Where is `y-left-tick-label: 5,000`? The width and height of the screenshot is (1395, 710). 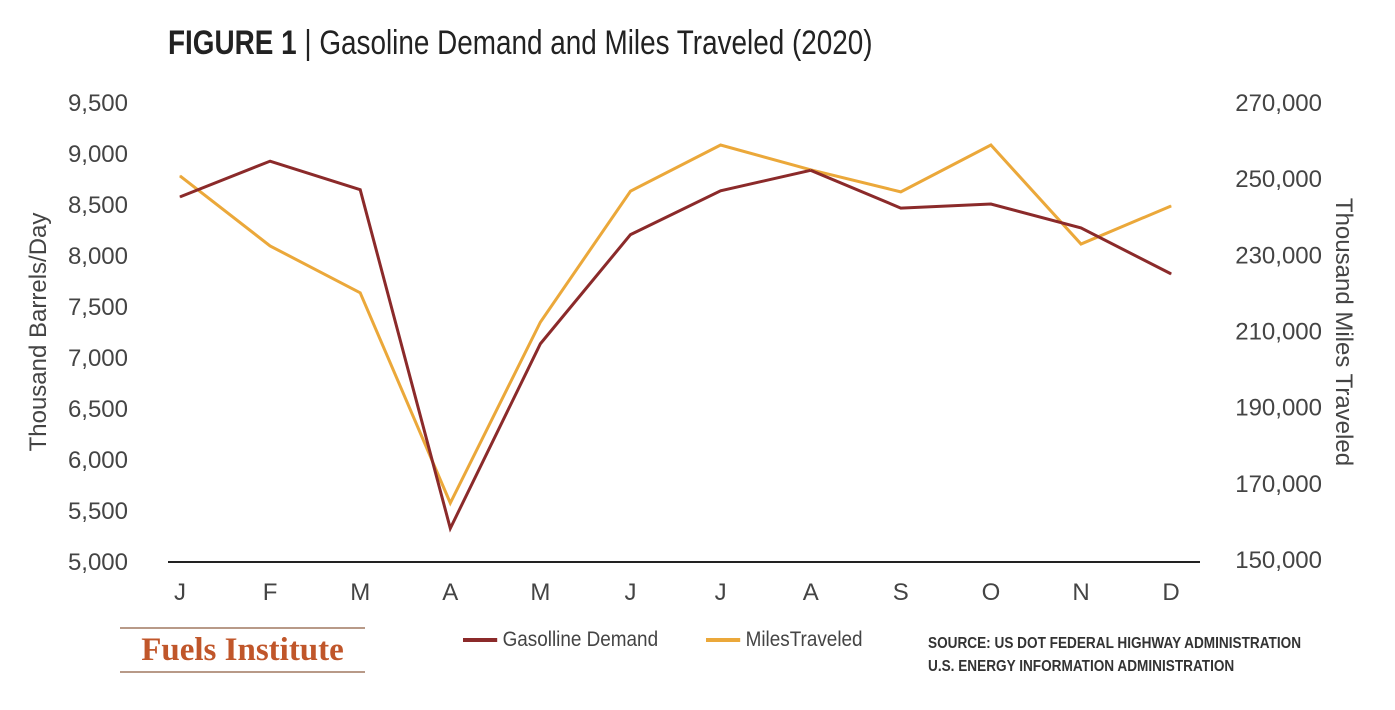 y-left-tick-label: 5,000 is located at coordinates (98, 562).